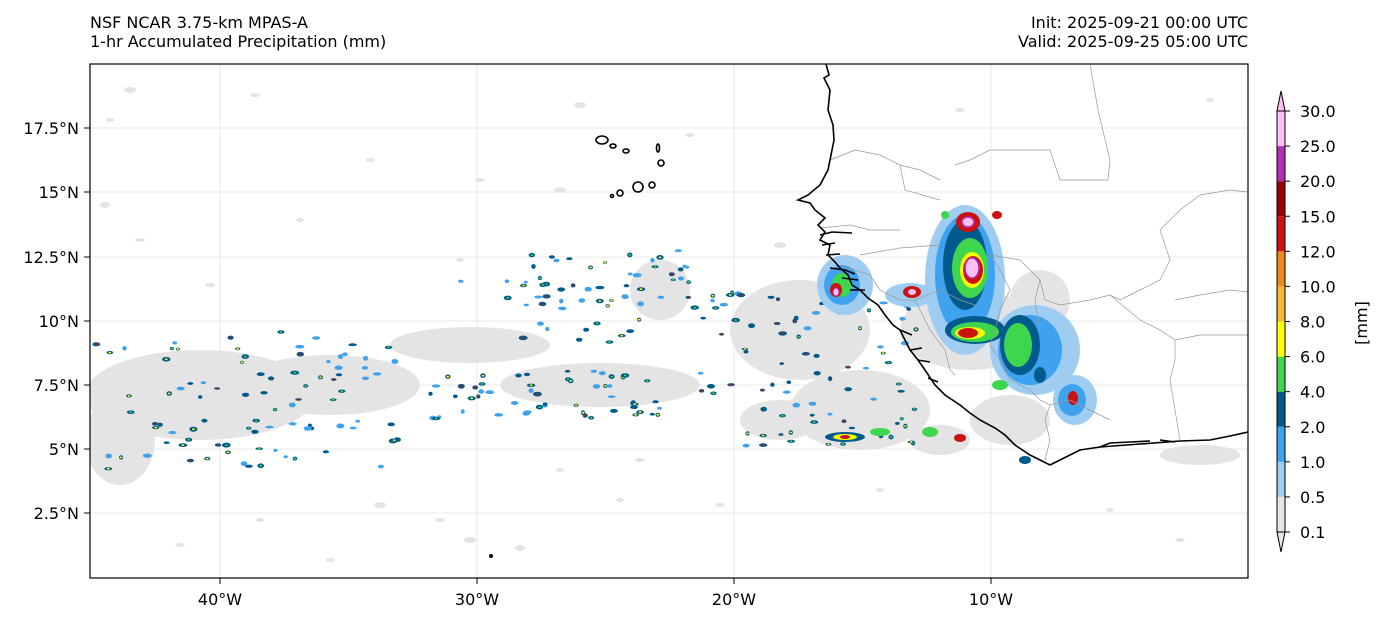 This screenshot has width=1384, height=623. What do you see at coordinates (56, 513) in the screenshot?
I see `lat-label-2-5n: 2.5°N` at bounding box center [56, 513].